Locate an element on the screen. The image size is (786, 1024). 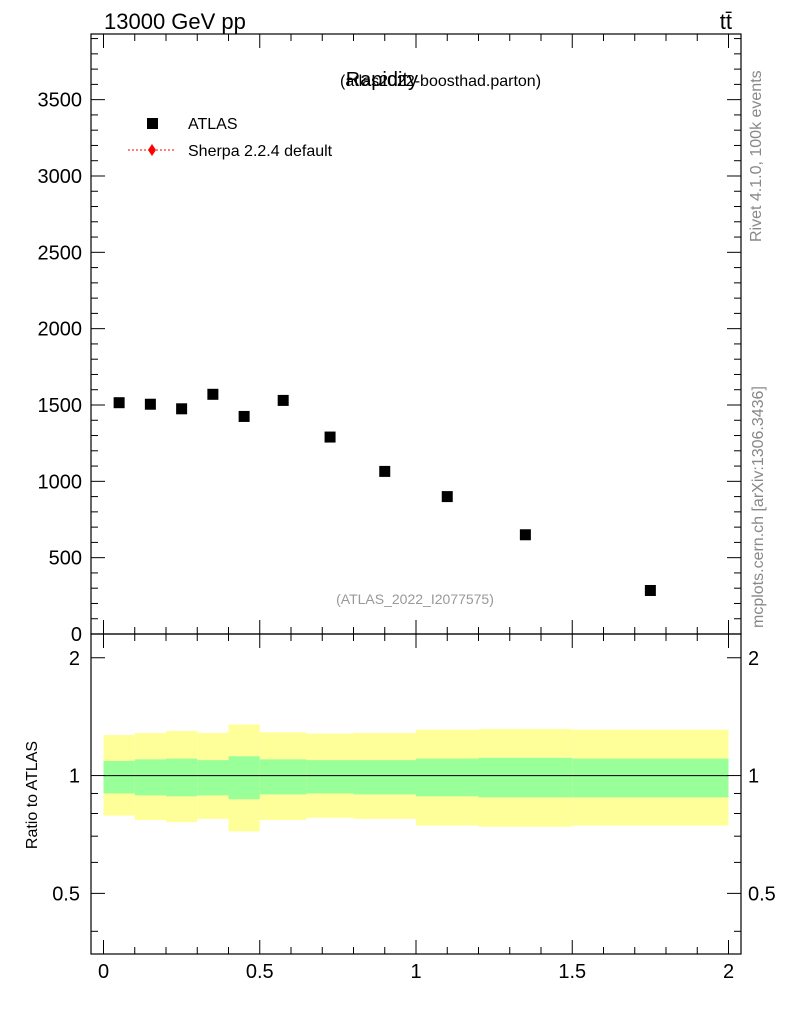
main-y-tick-label: 3500 is located at coordinates (60, 101).